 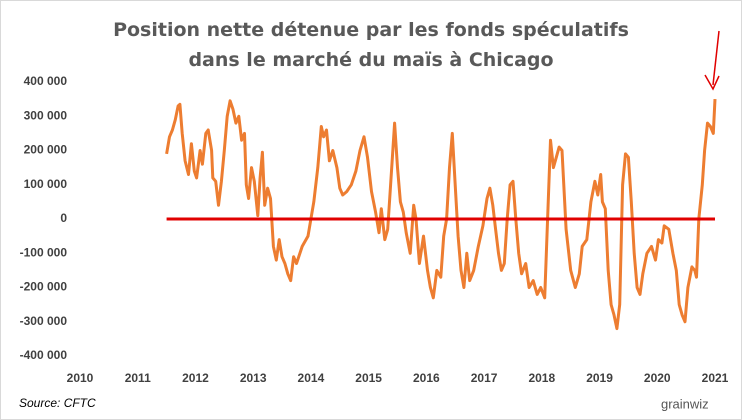 What do you see at coordinates (46, 184) in the screenshot?
I see `y-tick-label: 100 000` at bounding box center [46, 184].